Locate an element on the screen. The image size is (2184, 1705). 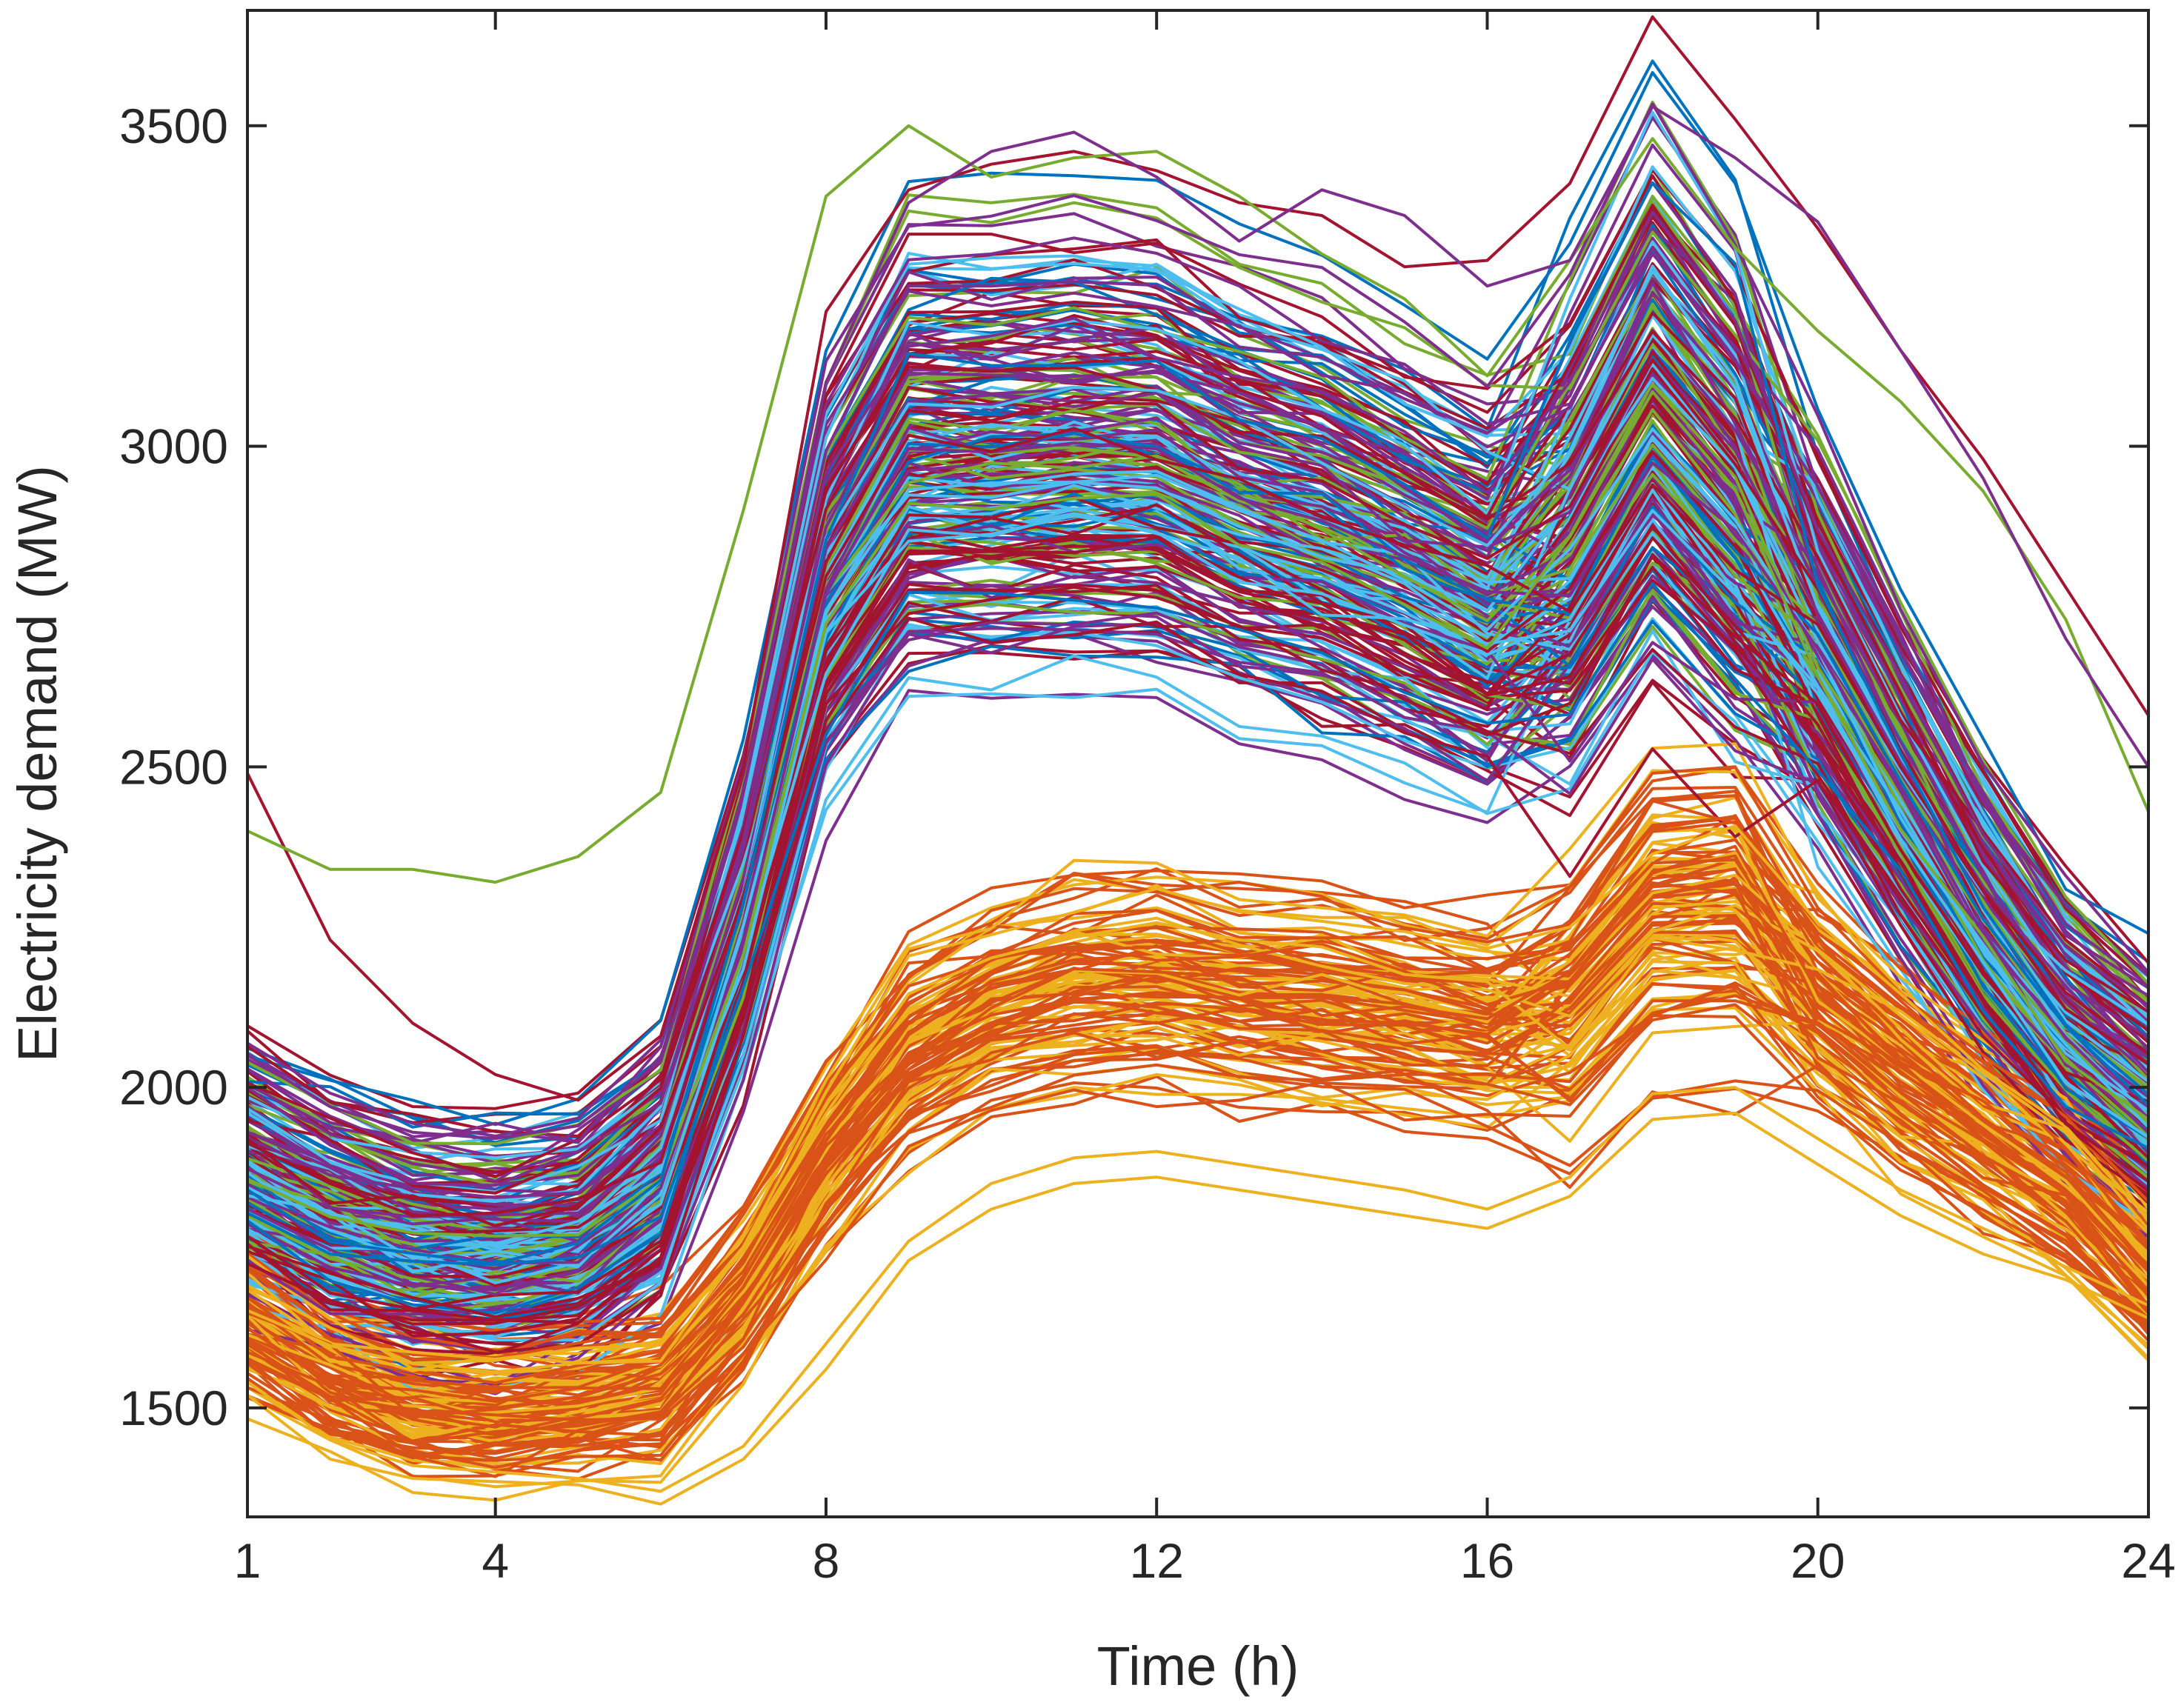
y-tick-label: 2500 is located at coordinates (173, 766).